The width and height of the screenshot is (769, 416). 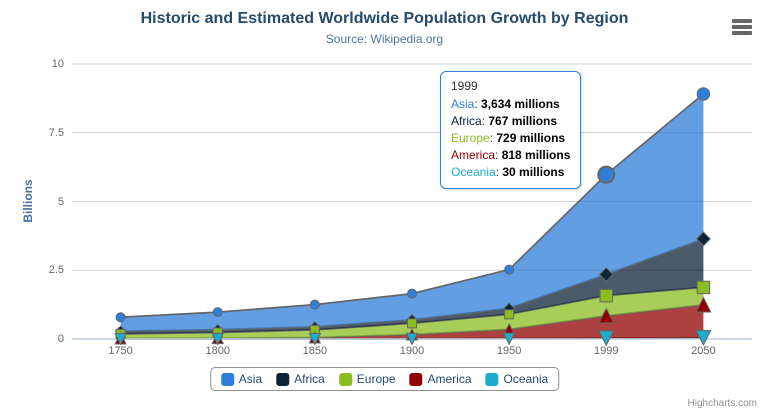 What do you see at coordinates (536, 155) in the screenshot?
I see `tooltip-series-value: 818 millions` at bounding box center [536, 155].